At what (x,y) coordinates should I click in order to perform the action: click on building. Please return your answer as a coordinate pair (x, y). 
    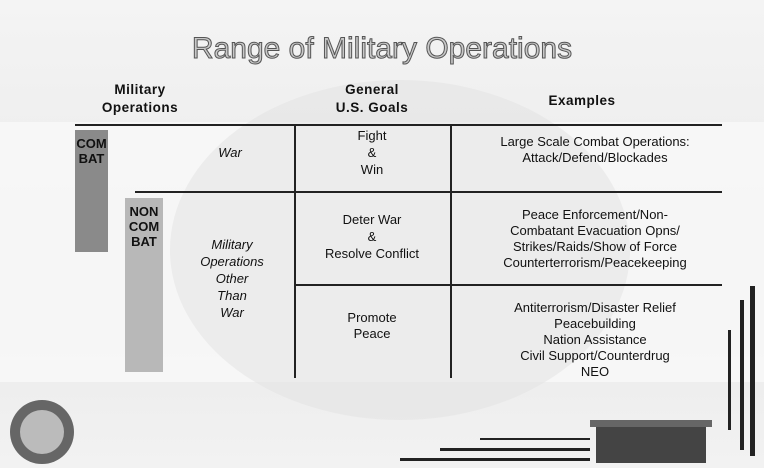
    Looking at the image, I should click on (651, 444).